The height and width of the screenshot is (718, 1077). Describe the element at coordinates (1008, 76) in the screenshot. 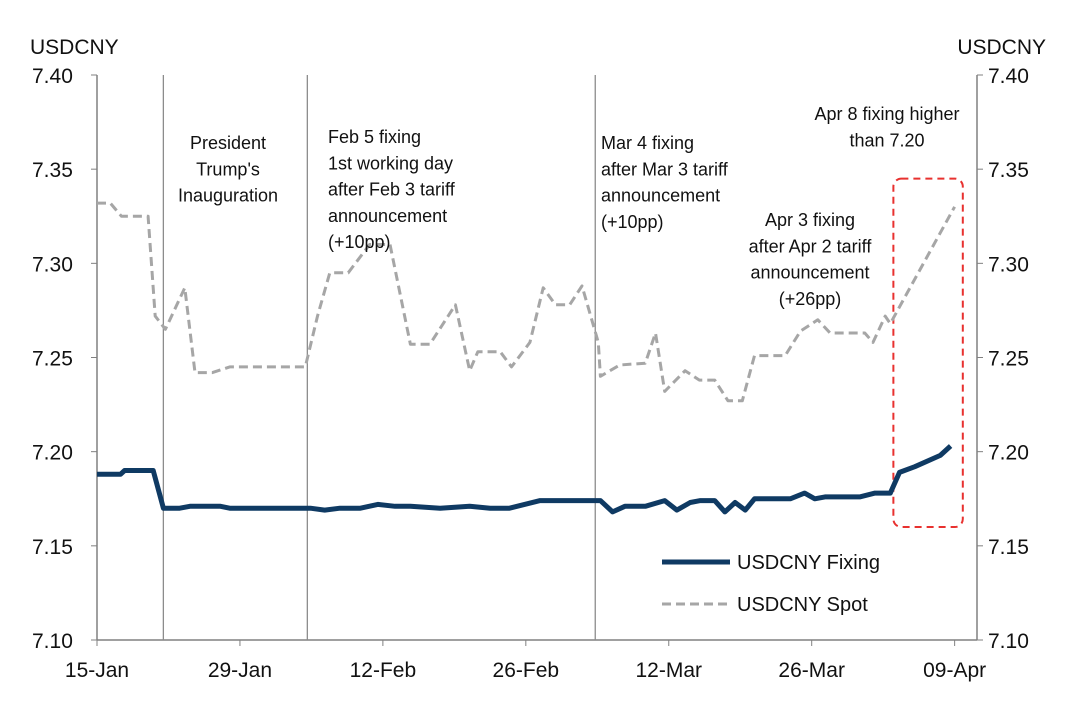

I see `y-tick-label-right: 7.40` at that location.